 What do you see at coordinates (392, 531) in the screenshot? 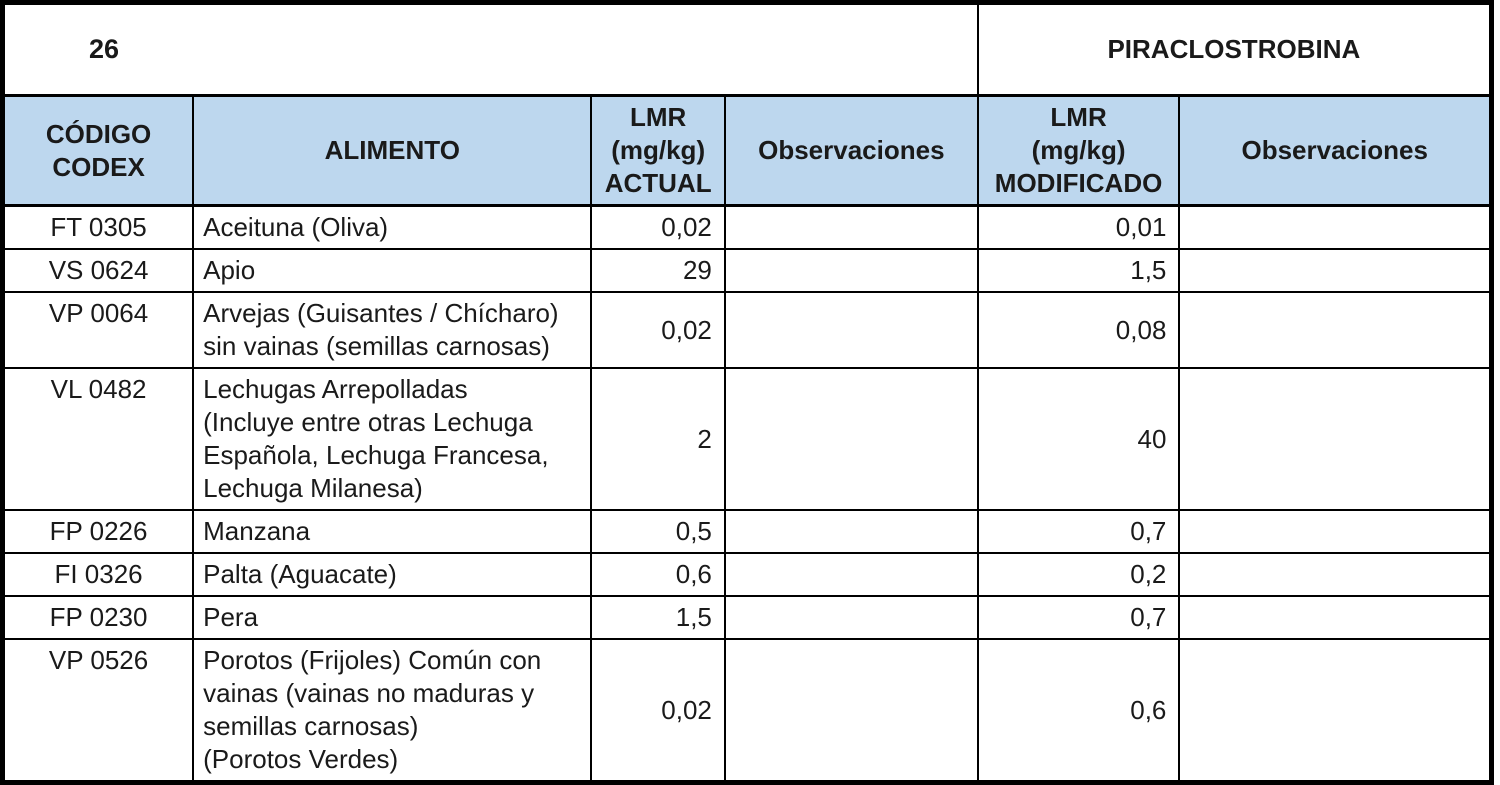
I see `cell-alimento: Manzana` at bounding box center [392, 531].